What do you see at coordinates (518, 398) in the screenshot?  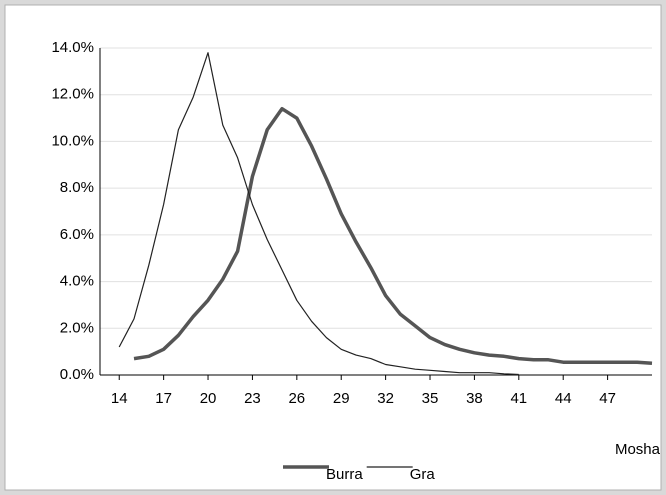 I see `x-tick-label: 41` at bounding box center [518, 398].